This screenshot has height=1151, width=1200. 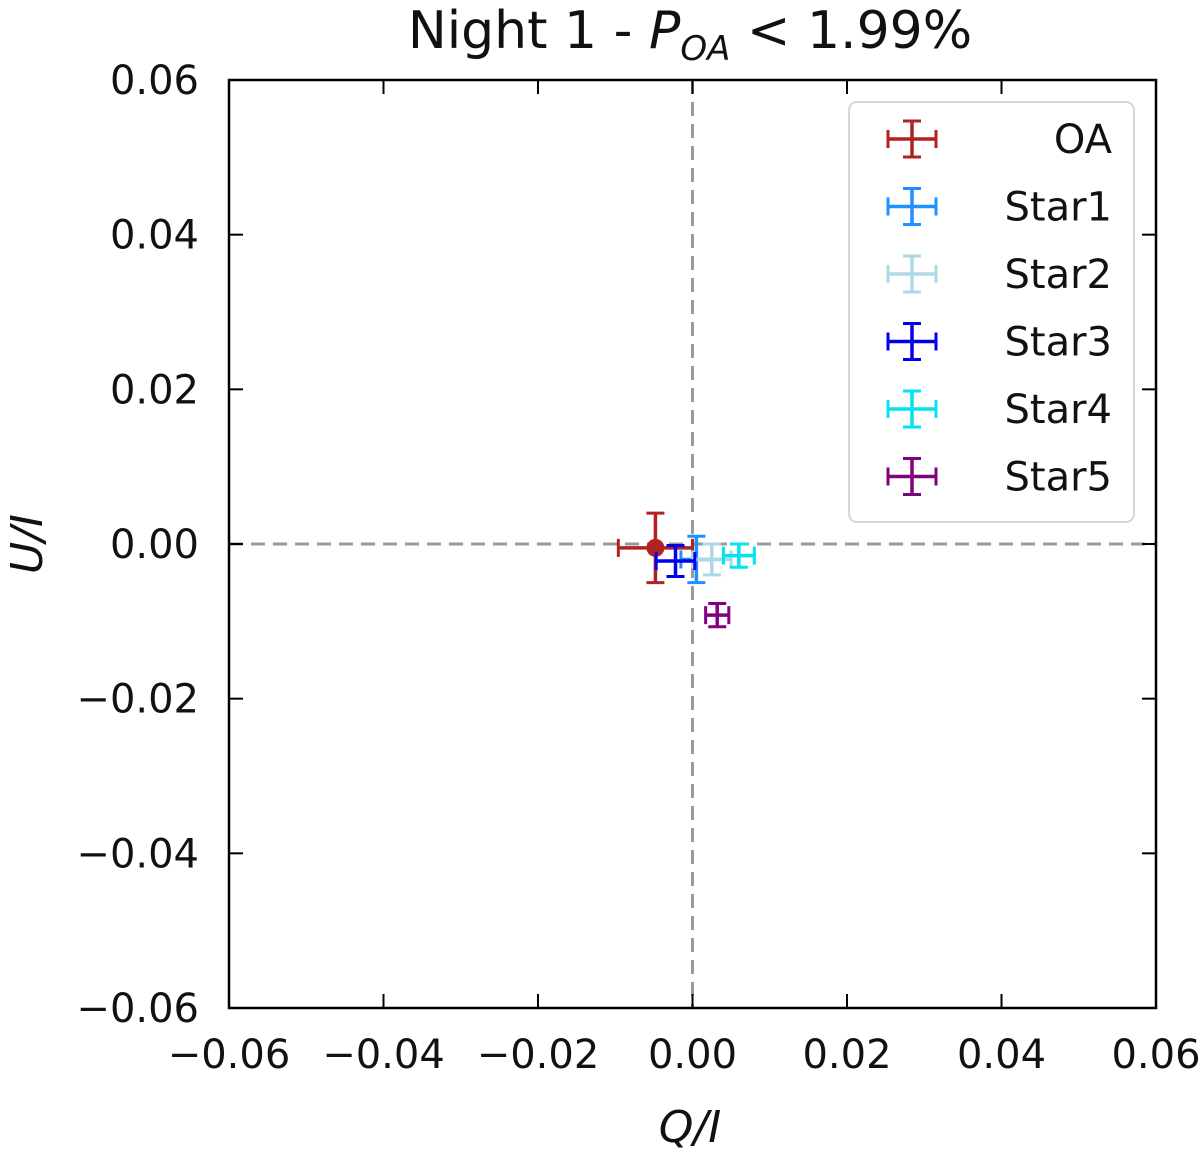 I want to click on data-series, so click(x=686, y=570).